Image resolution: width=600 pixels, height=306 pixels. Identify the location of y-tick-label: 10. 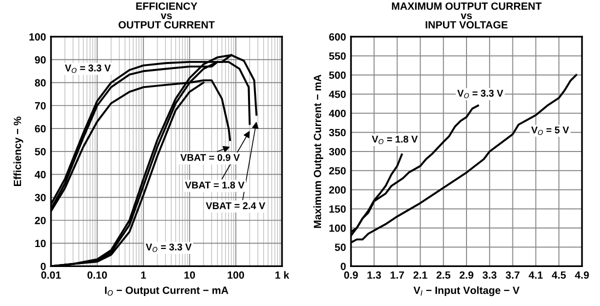
(40, 244).